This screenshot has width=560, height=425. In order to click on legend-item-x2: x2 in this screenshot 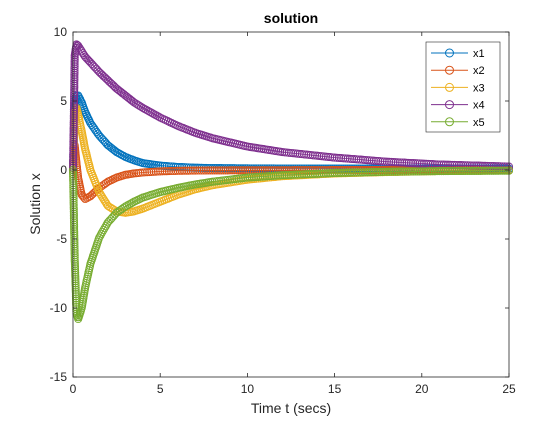, I will do `click(458, 71)`.